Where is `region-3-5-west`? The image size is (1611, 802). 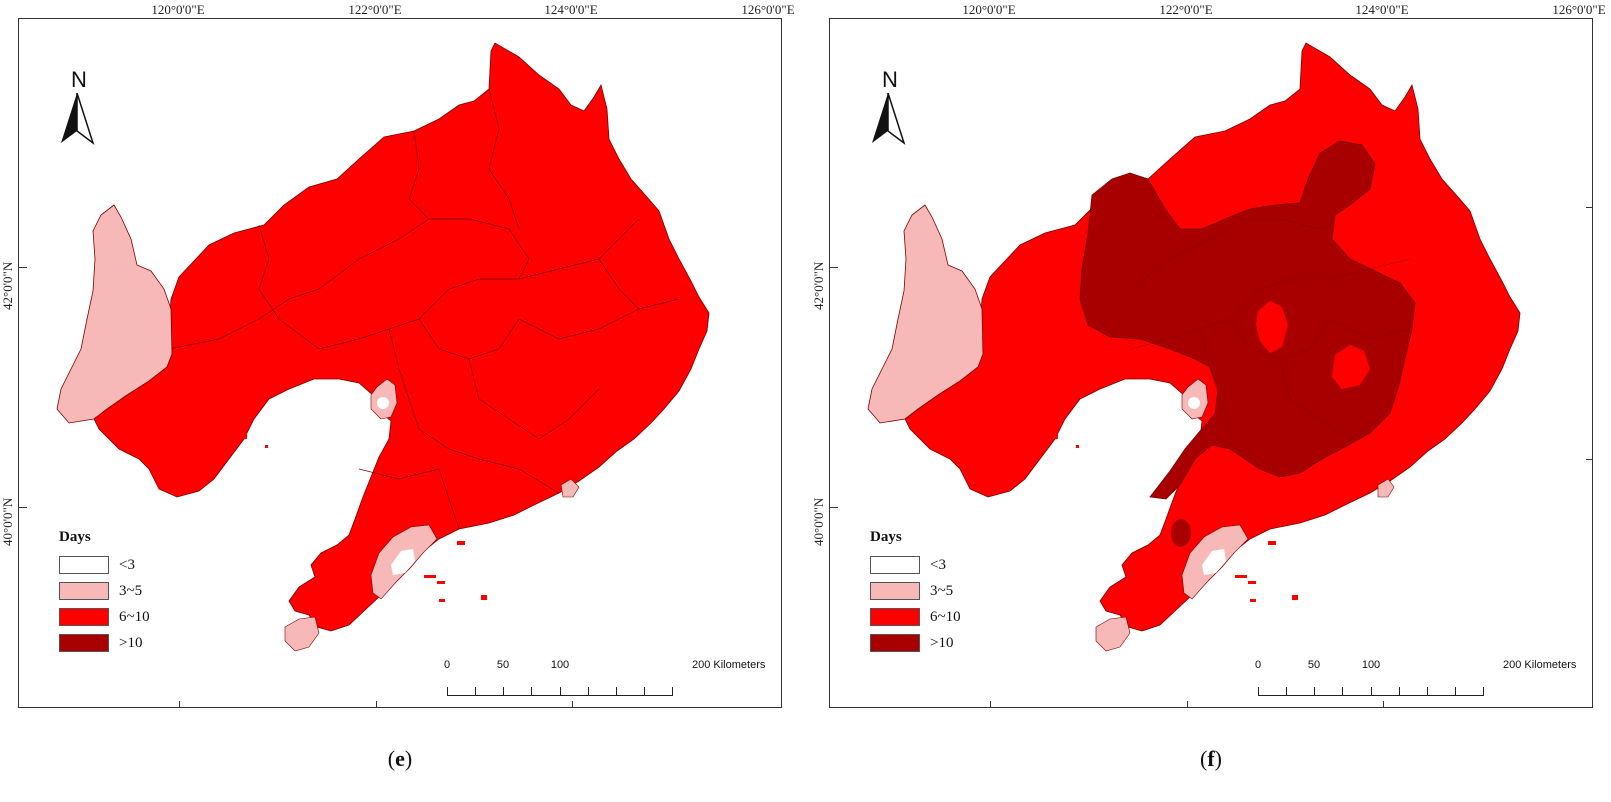
region-3-5-west is located at coordinates (114, 314).